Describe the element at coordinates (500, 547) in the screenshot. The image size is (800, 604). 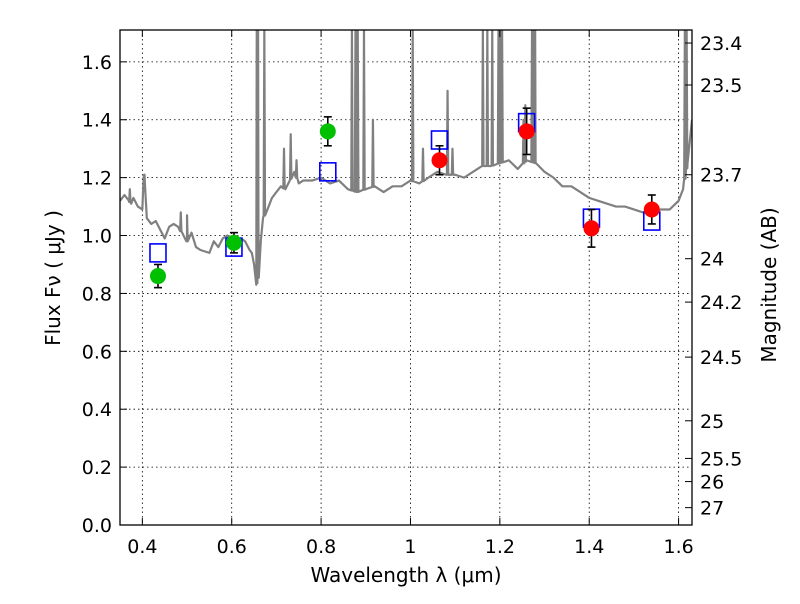
I see `x-tick-label: 1.2` at that location.